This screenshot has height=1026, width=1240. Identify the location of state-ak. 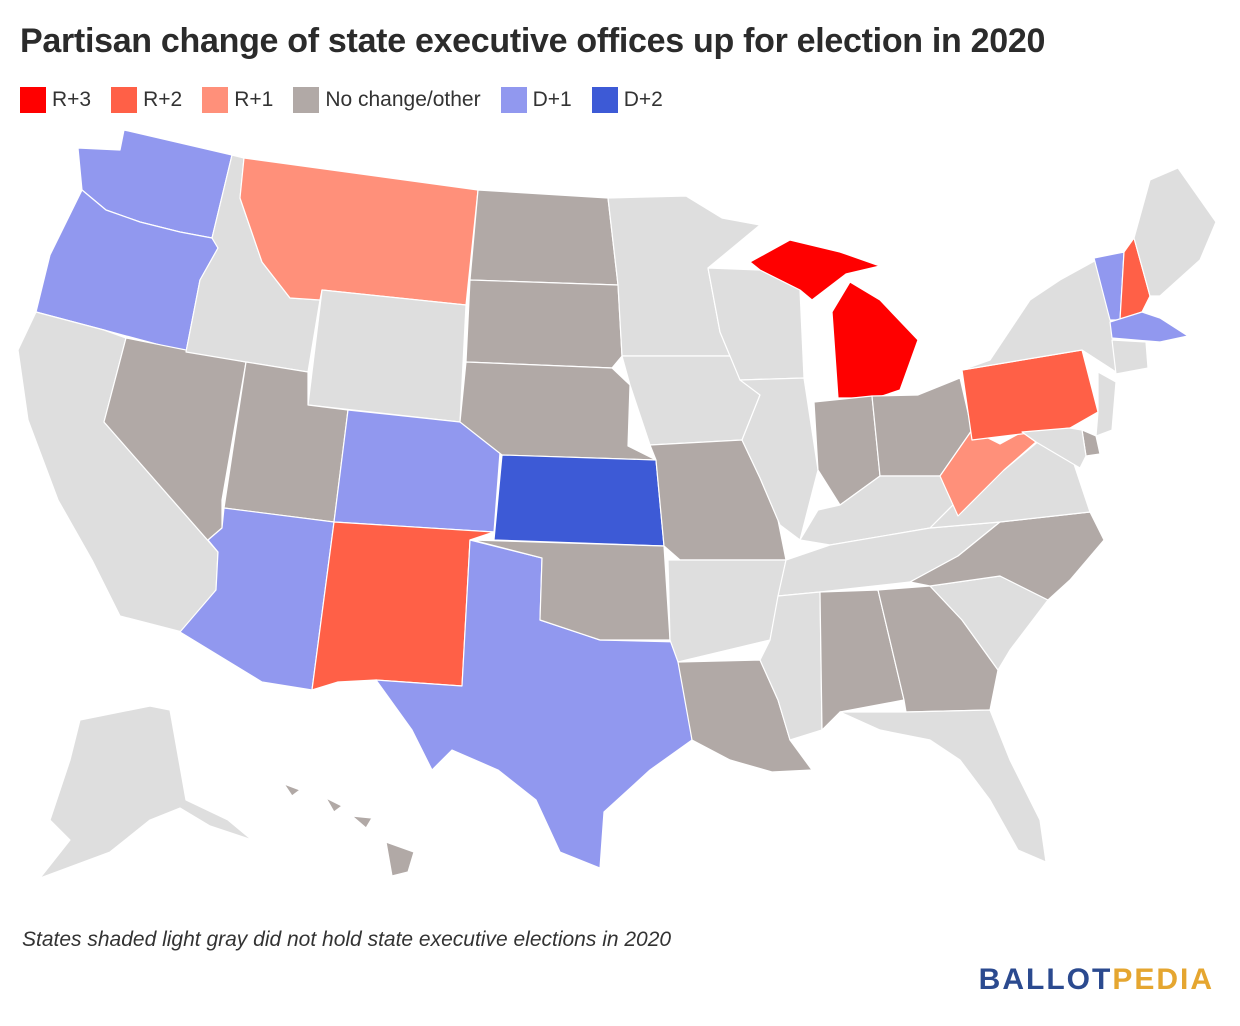
(146, 792).